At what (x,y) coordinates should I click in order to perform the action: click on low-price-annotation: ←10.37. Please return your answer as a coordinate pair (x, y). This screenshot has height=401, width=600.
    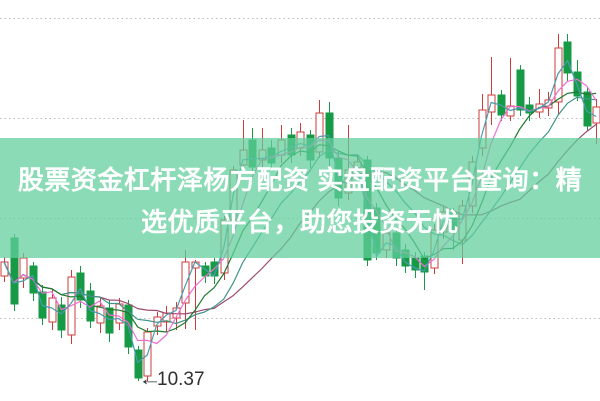
    Looking at the image, I should click on (171, 380).